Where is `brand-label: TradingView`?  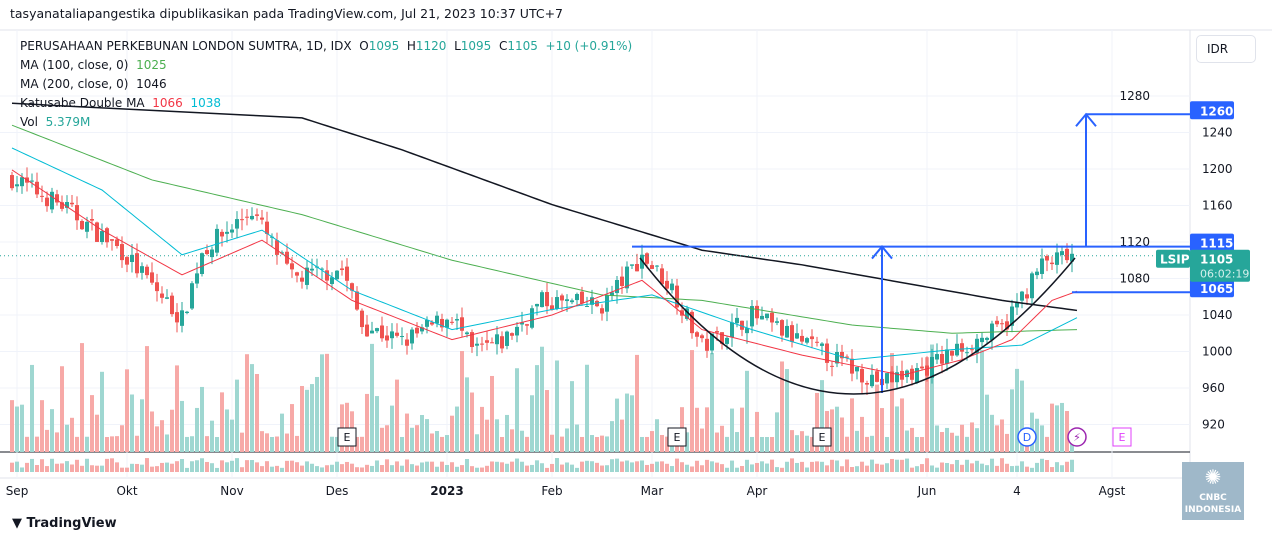 brand-label: TradingView is located at coordinates (71, 523).